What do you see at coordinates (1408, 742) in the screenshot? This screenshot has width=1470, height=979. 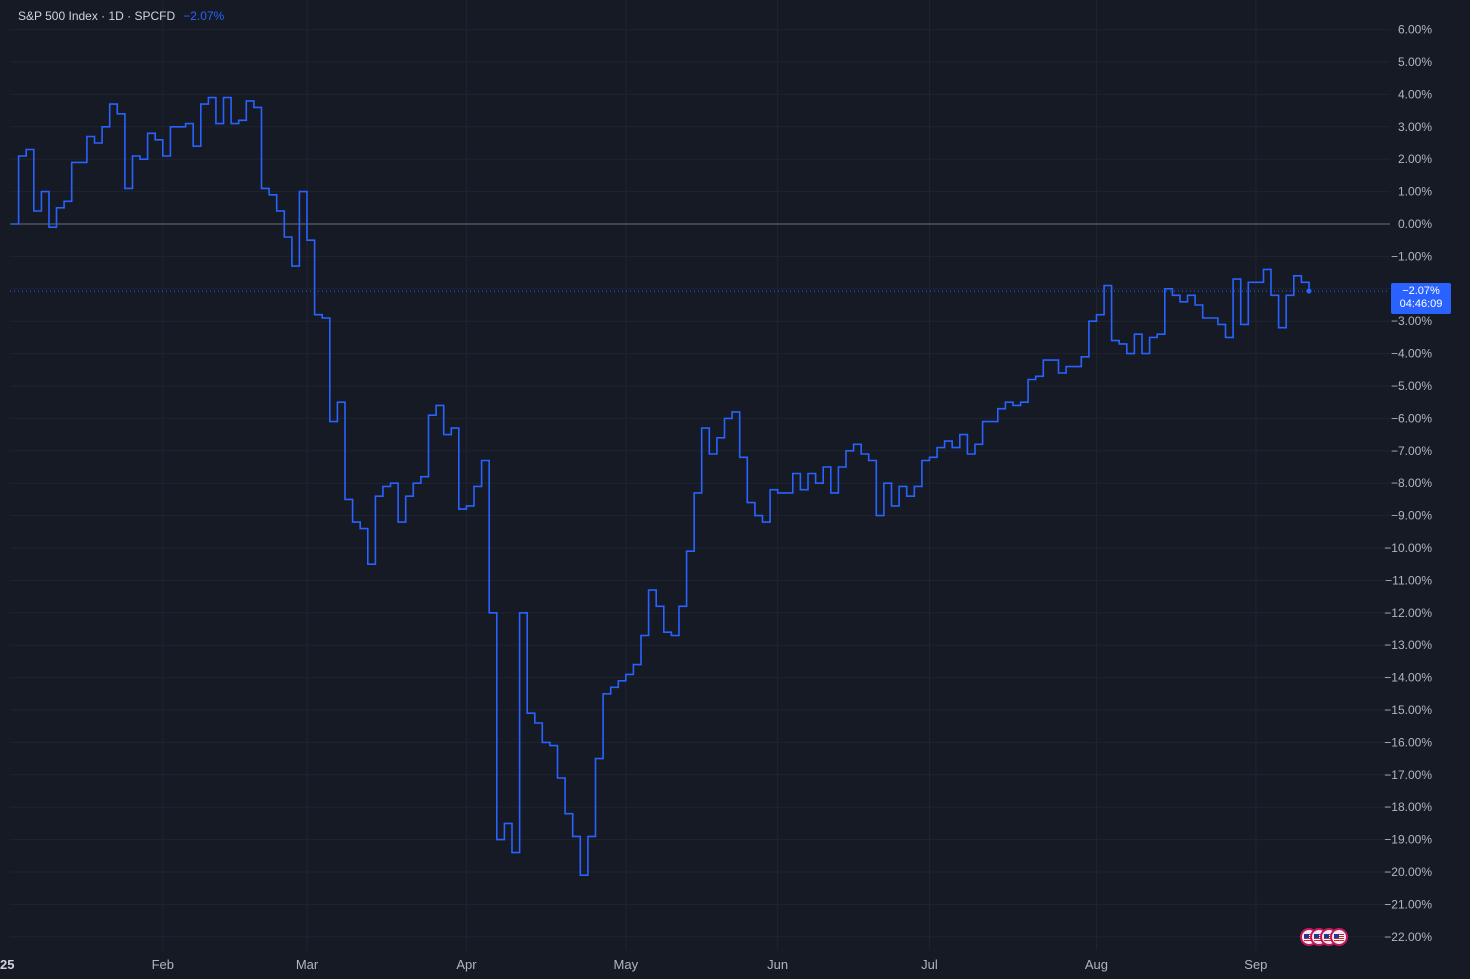 I see `y-tick-label: −16.00%` at bounding box center [1408, 742].